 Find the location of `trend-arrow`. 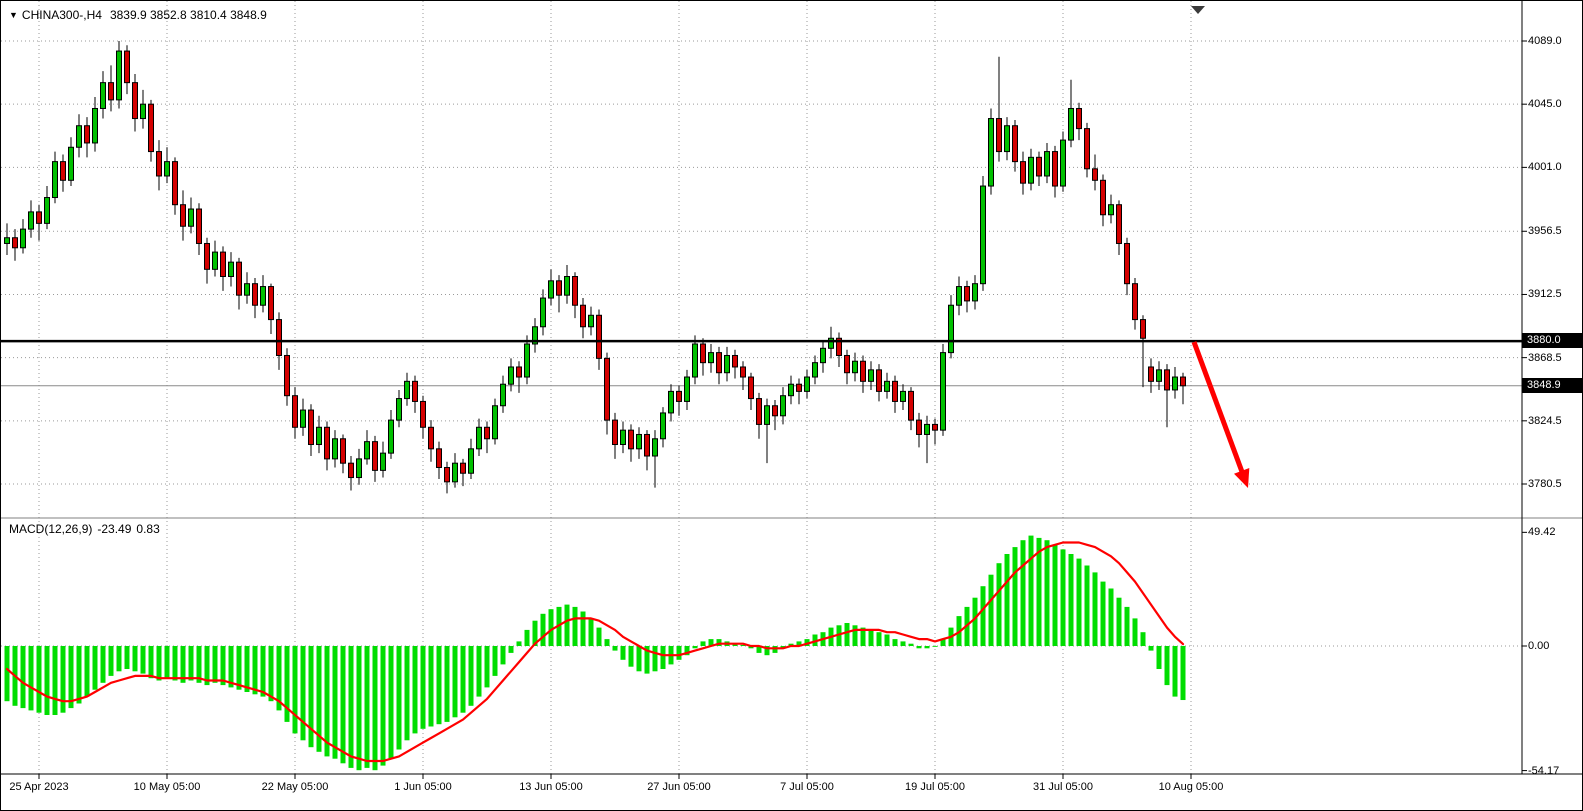

trend-arrow is located at coordinates (1220, 414).